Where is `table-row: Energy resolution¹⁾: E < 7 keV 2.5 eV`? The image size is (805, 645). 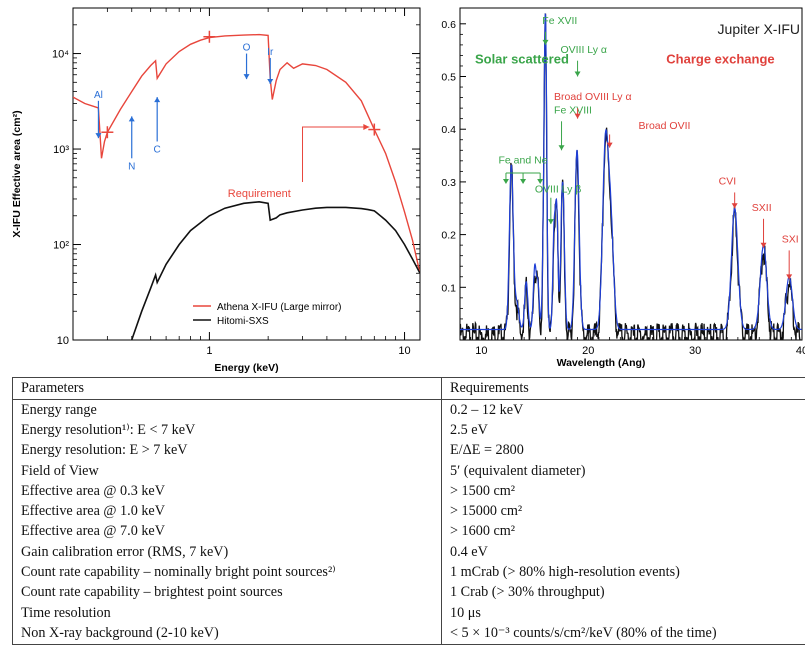 table-row: Energy resolution¹⁾: E < 7 keV 2.5 eV is located at coordinates (409, 430).